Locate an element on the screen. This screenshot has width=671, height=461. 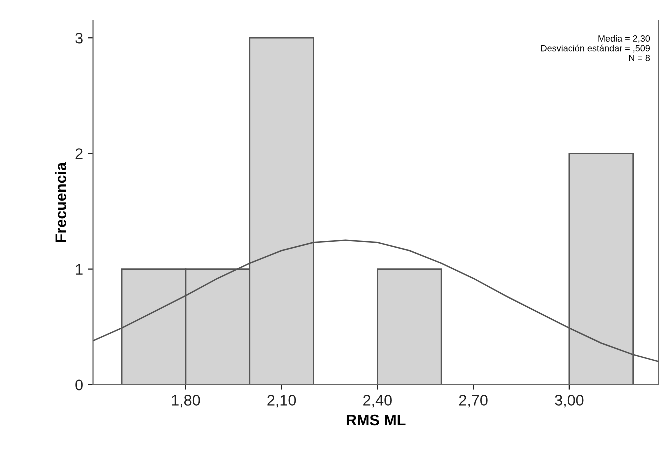
y-axis-title: Frecuencia is located at coordinates (60, 202).